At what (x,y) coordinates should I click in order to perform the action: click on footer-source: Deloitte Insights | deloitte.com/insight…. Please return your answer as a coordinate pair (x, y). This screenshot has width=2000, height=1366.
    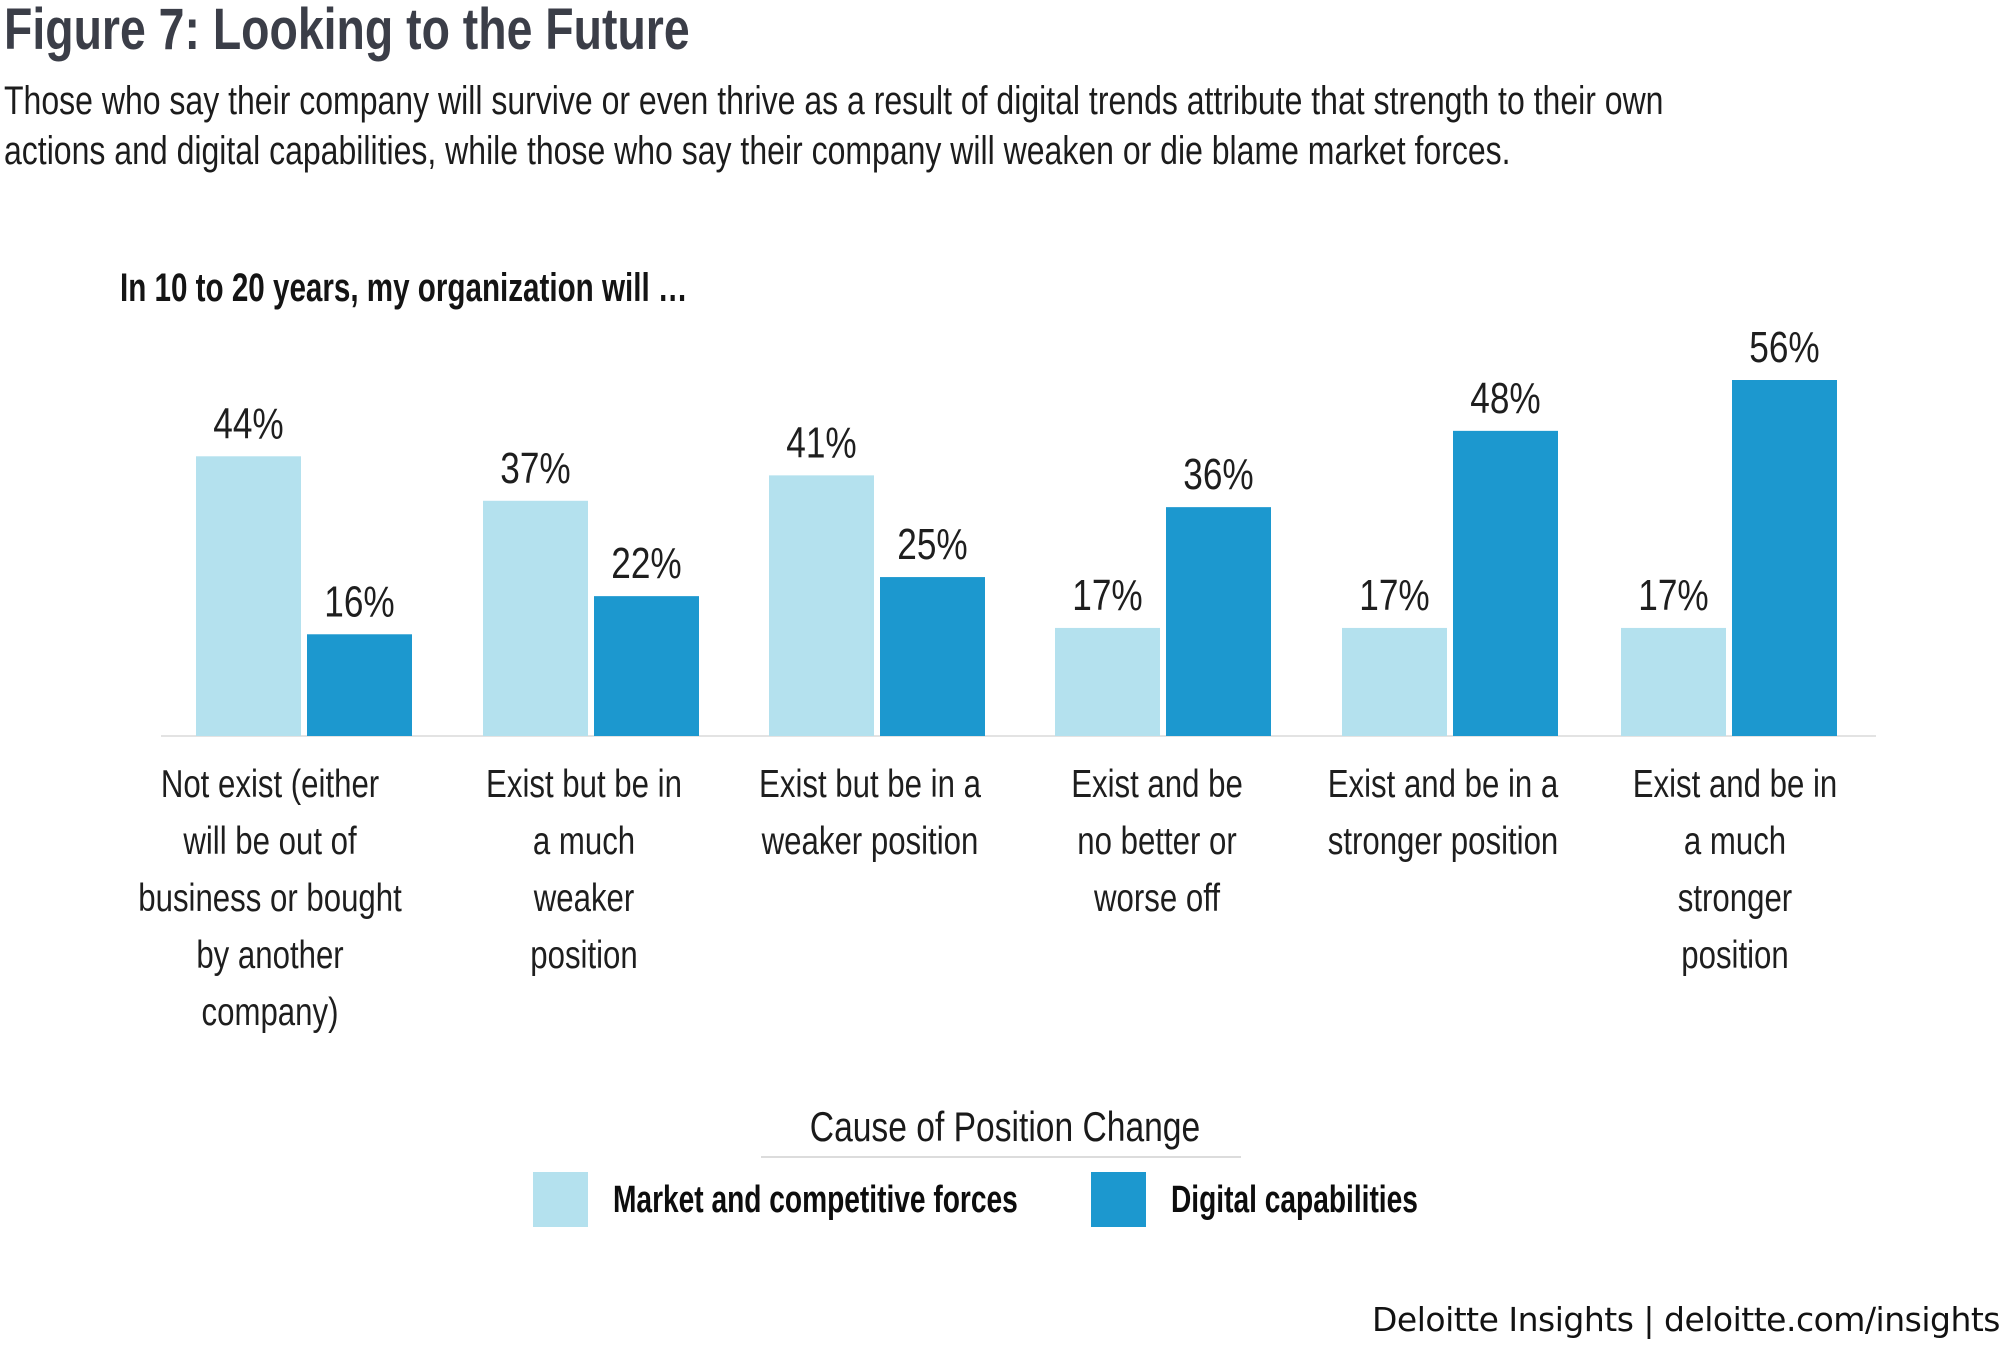
    Looking at the image, I should click on (1686, 1319).